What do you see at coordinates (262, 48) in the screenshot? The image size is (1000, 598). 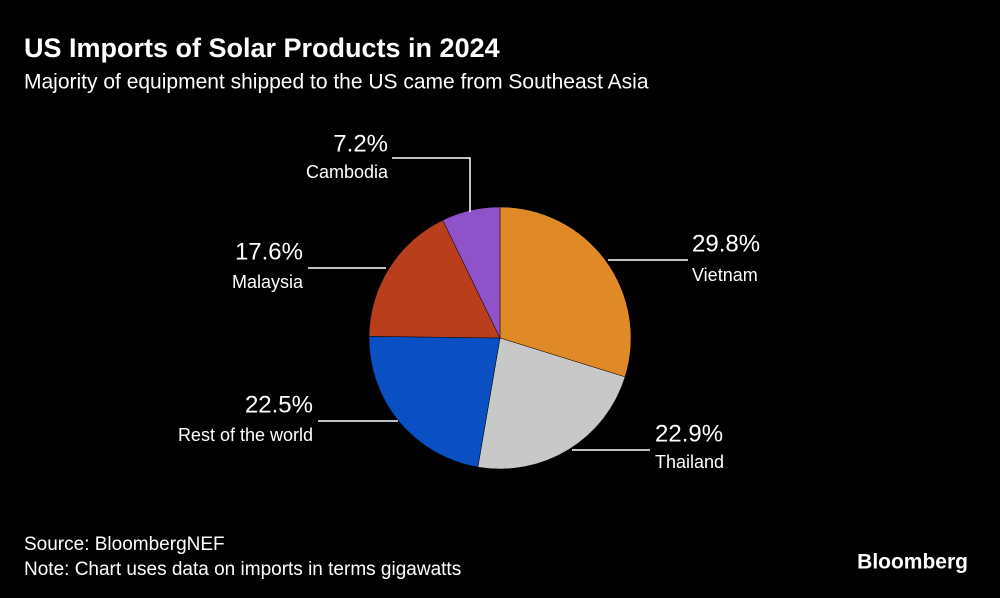 I see `chart-title: US Imports of Solar Products in 2024` at bounding box center [262, 48].